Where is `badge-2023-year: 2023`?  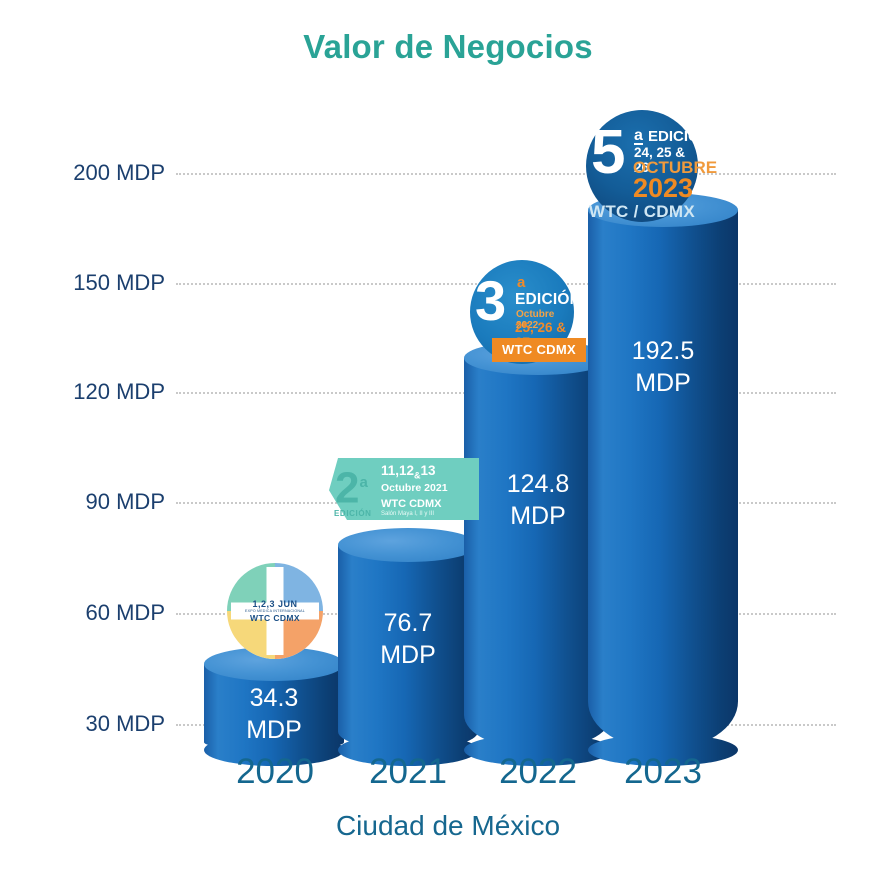
badge-2023-year: 2023 is located at coordinates (663, 188).